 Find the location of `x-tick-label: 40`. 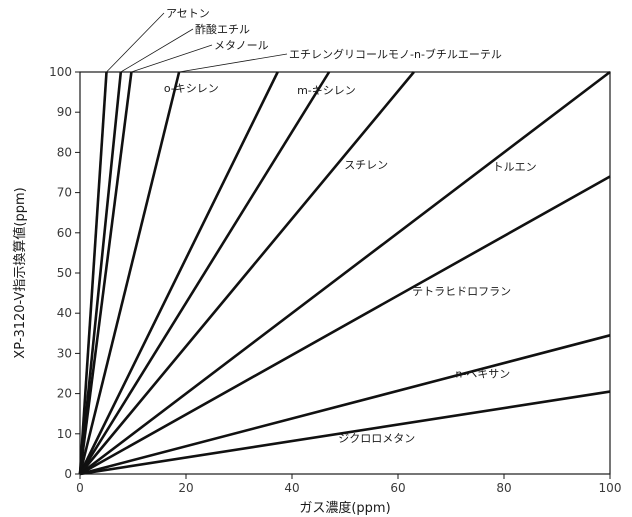

x-tick-label: 40 is located at coordinates (291, 488).